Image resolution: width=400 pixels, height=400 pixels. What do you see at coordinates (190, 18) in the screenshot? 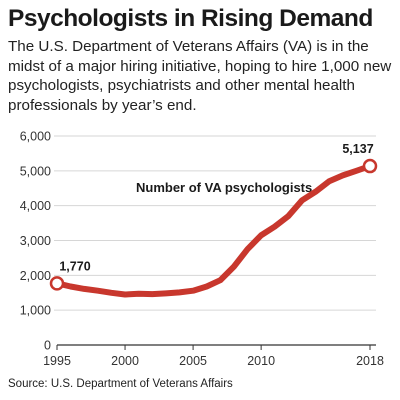
I see `chart-title: Psychologists in Rising Demand` at bounding box center [190, 18].